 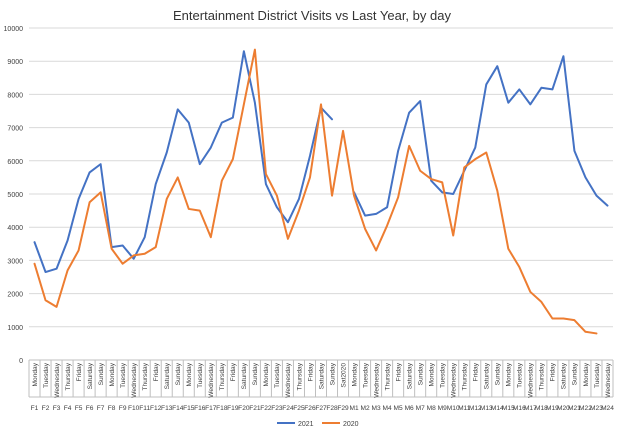 I want to click on y-tick-label: 2000, so click(x=15, y=295).